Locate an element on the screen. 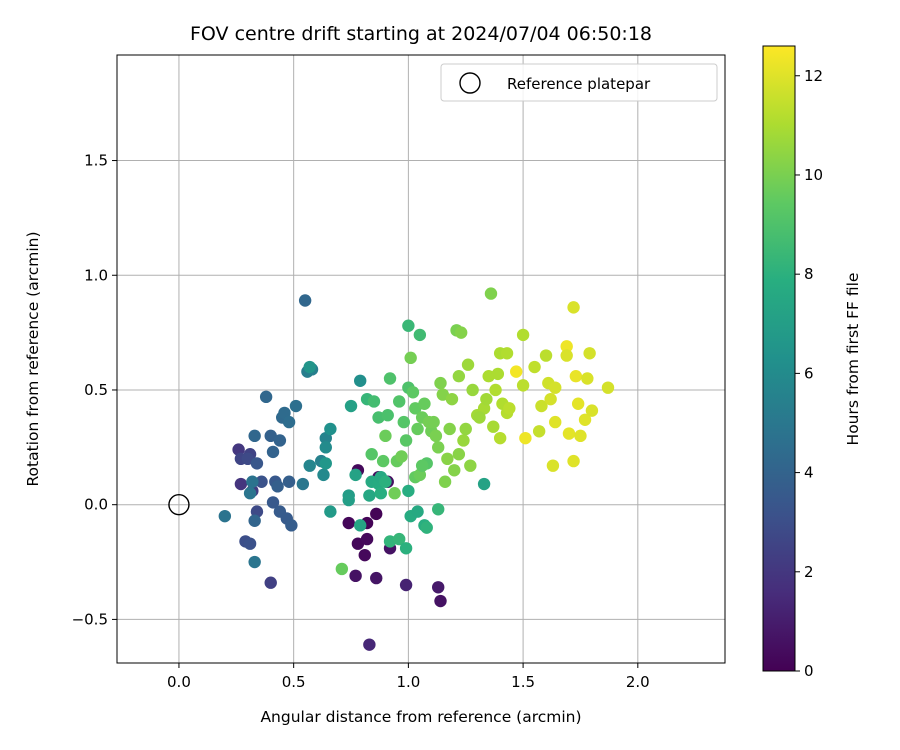 The image size is (900, 750). colorbar-ticks: 0 2 4 6 8 10 12 is located at coordinates (809, 373).